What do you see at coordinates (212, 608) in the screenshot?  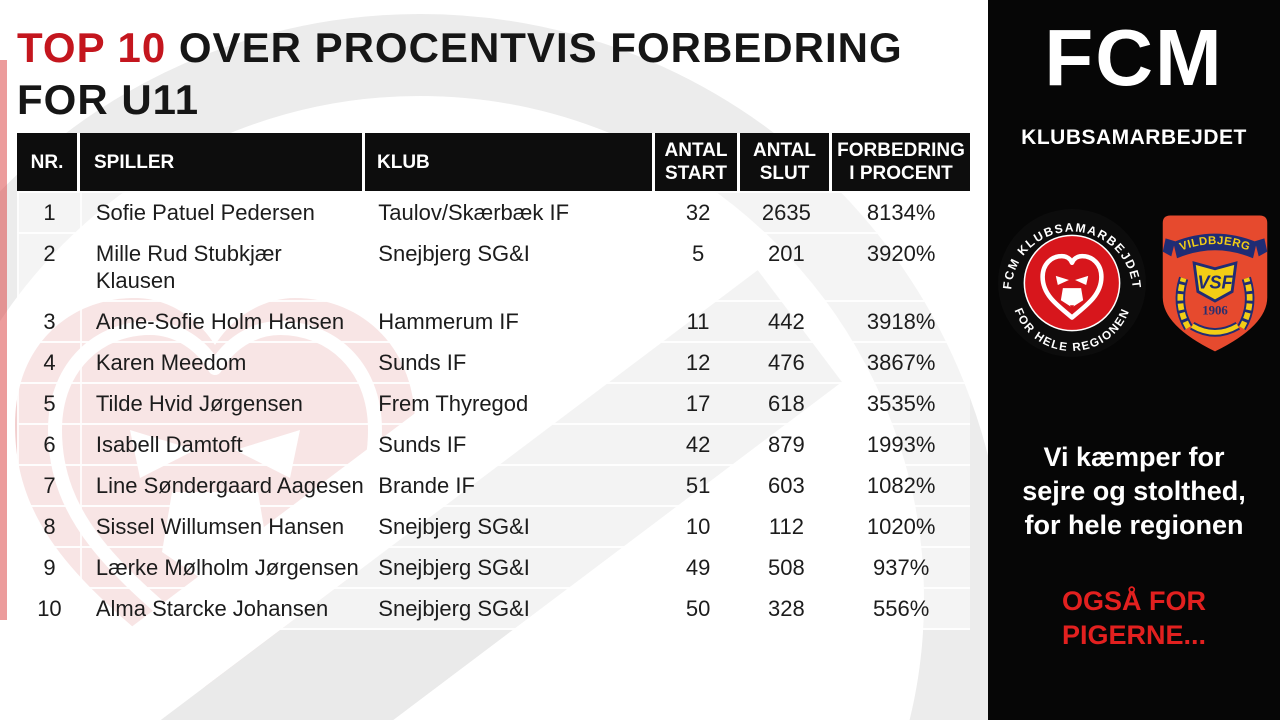 I see `cell-spiller: Alma Starcke Johansen` at bounding box center [212, 608].